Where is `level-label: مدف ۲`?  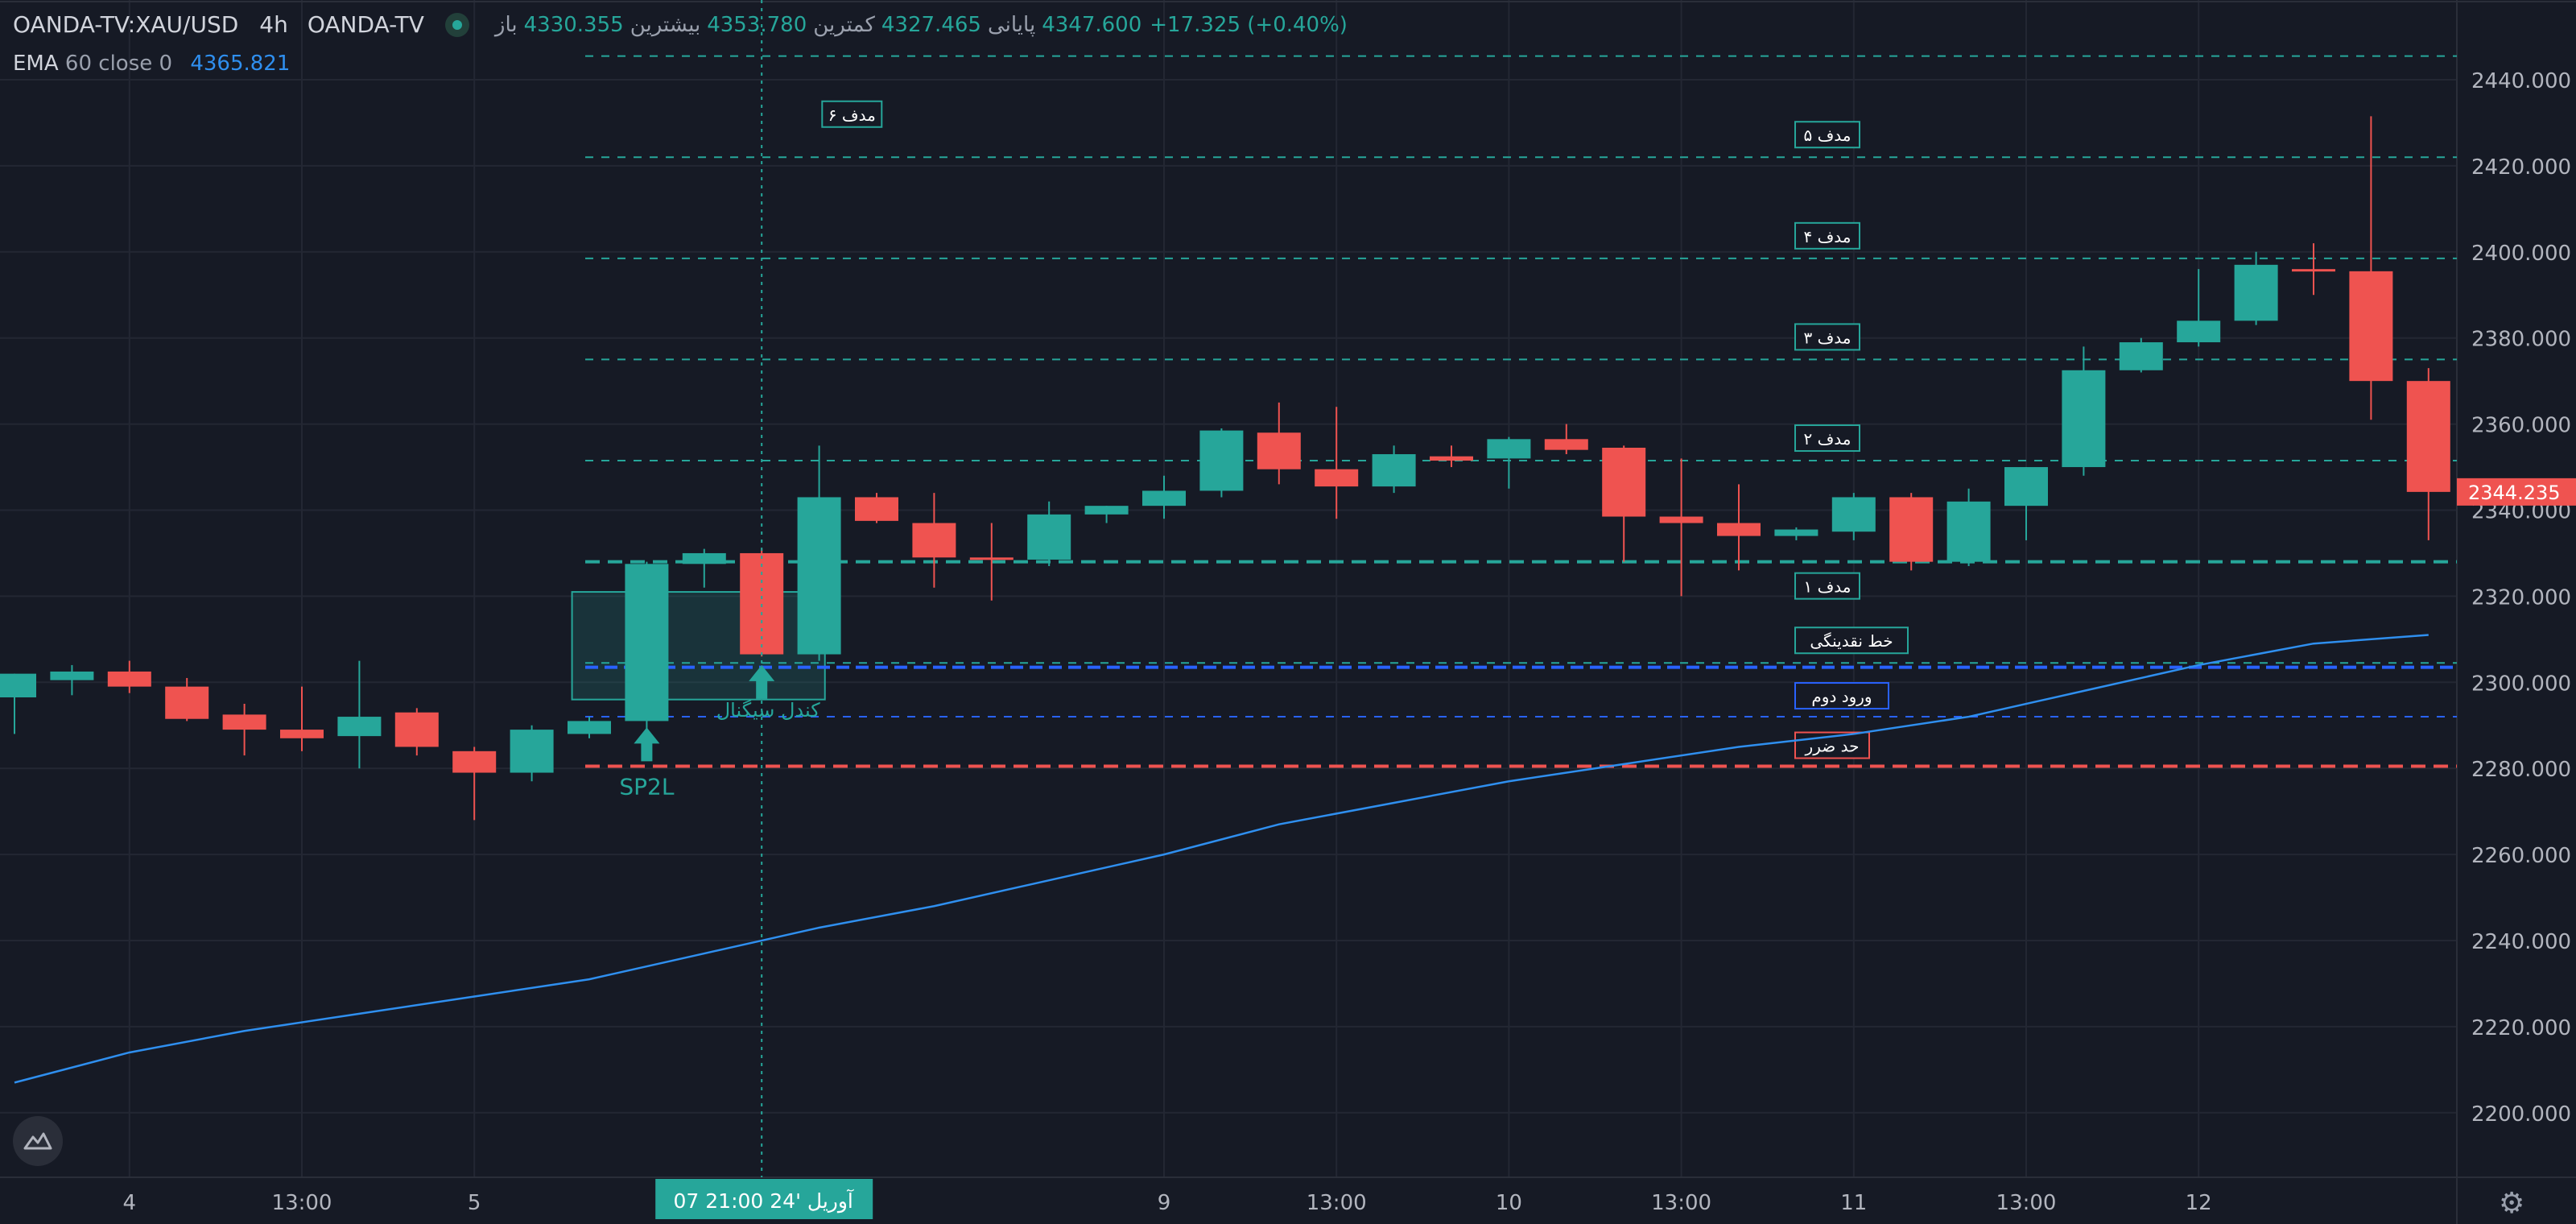
level-label: مدف ۲ is located at coordinates (1827, 439).